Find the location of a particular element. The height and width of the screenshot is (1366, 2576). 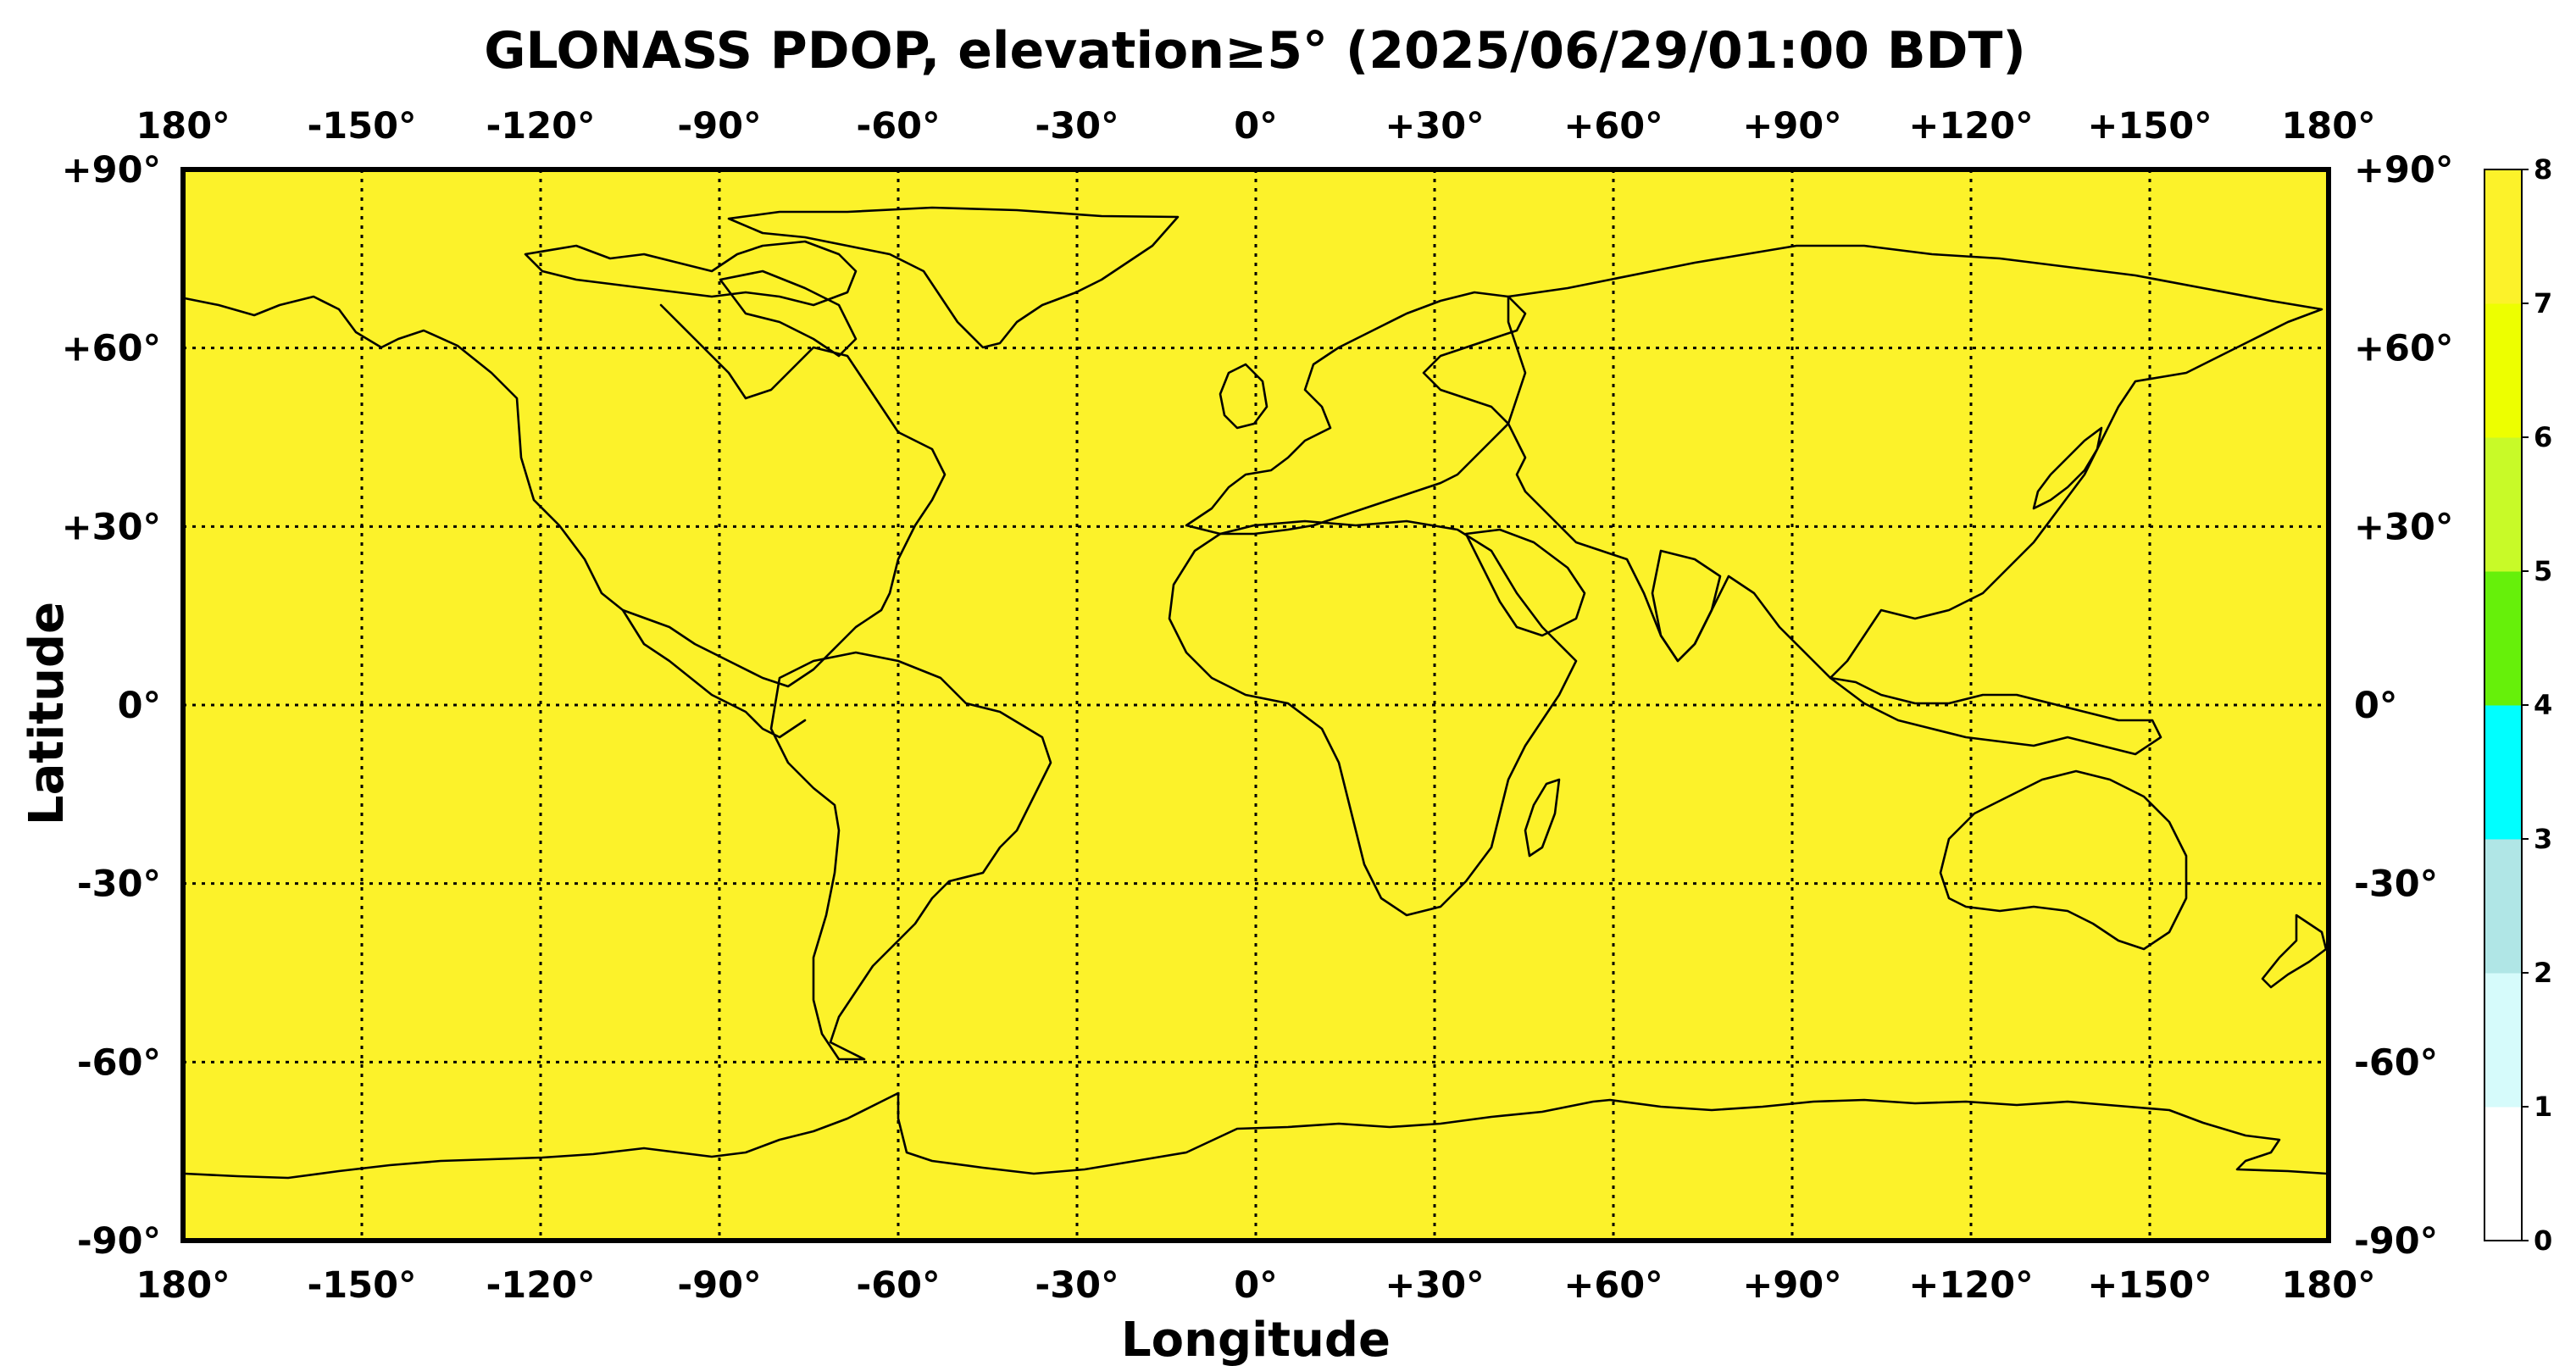

colorbar-tick-label: 3 is located at coordinates (2543, 839).